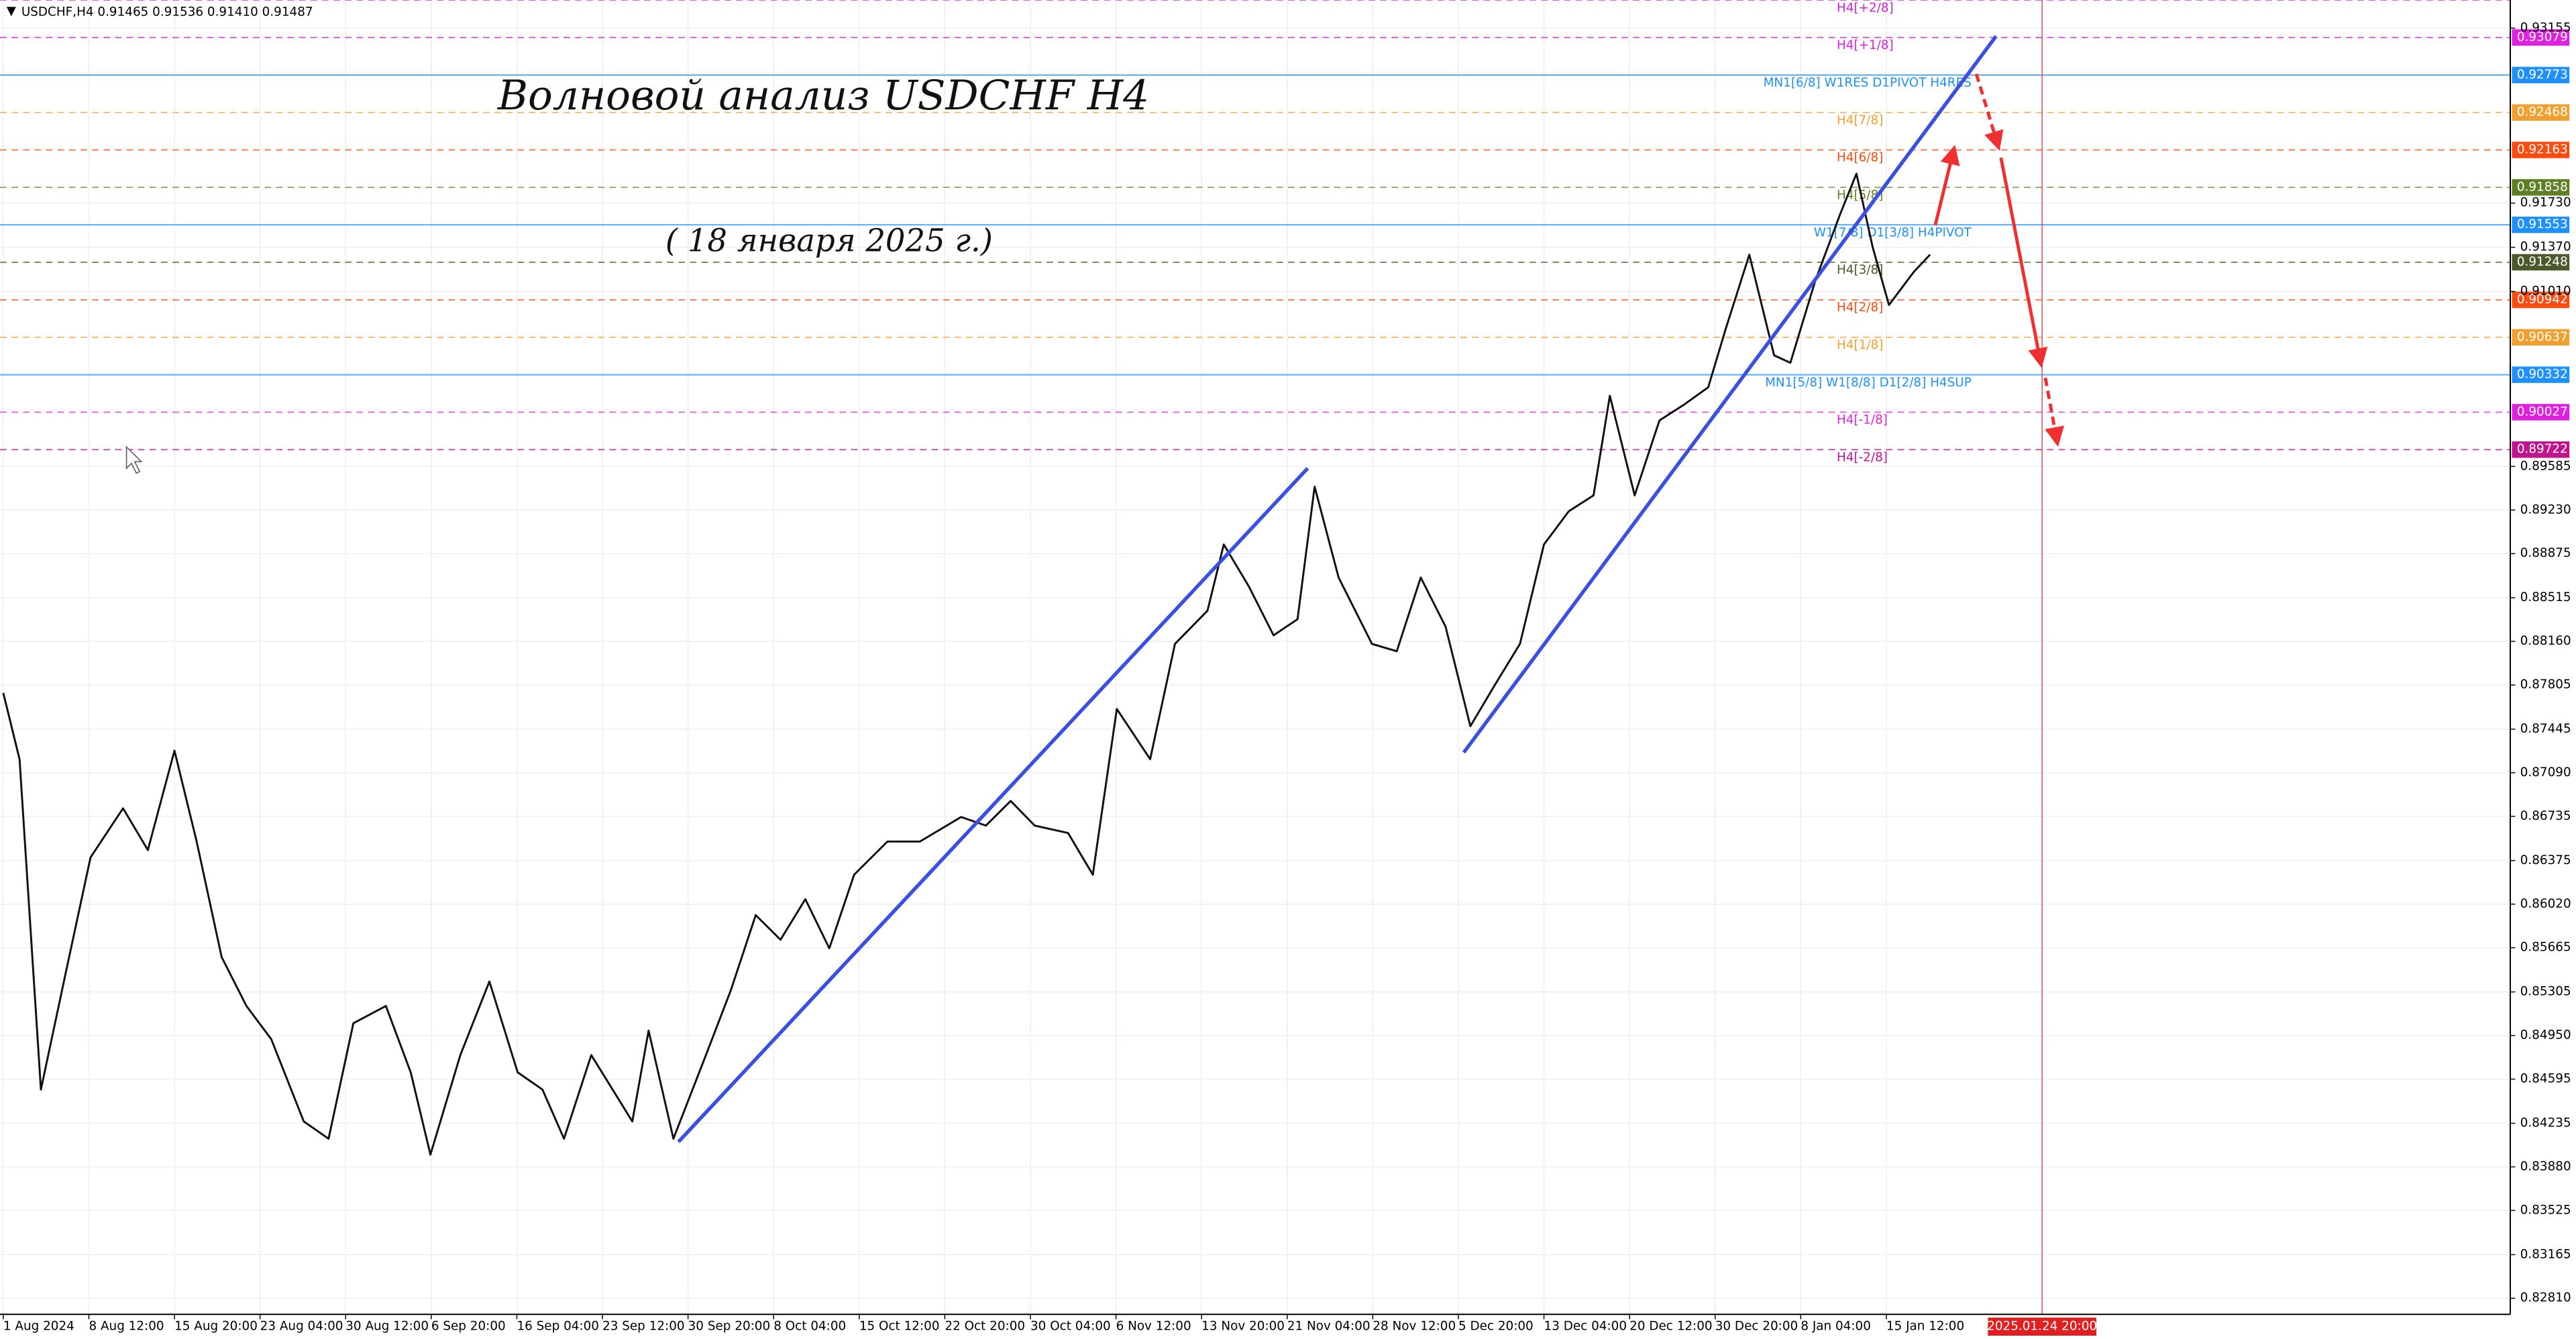  Describe the element at coordinates (1153, 1327) in the screenshot. I see `x-tick-label: 6 Nov 12:00` at that location.